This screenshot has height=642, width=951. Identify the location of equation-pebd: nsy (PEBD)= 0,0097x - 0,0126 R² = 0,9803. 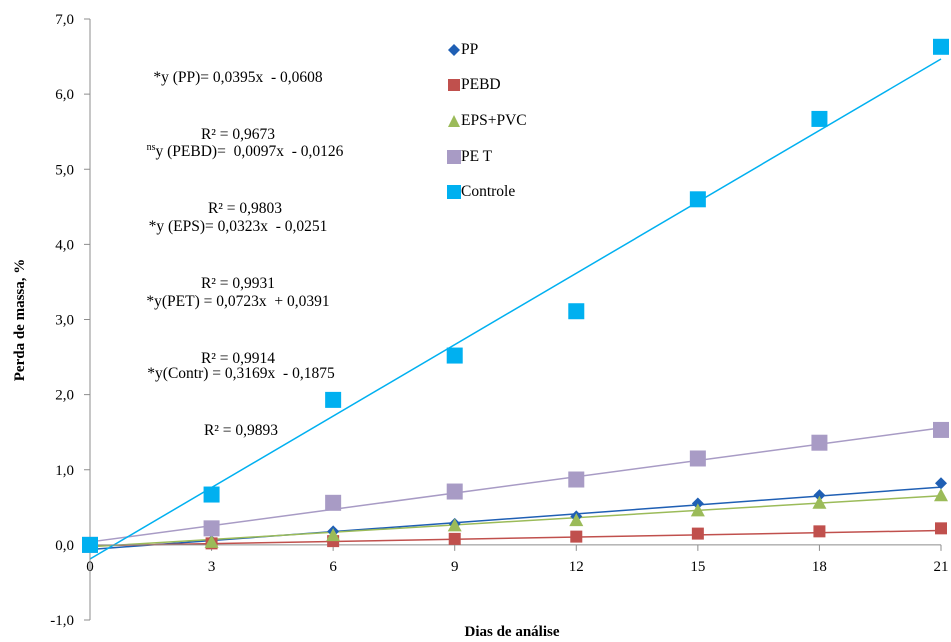
(245, 168).